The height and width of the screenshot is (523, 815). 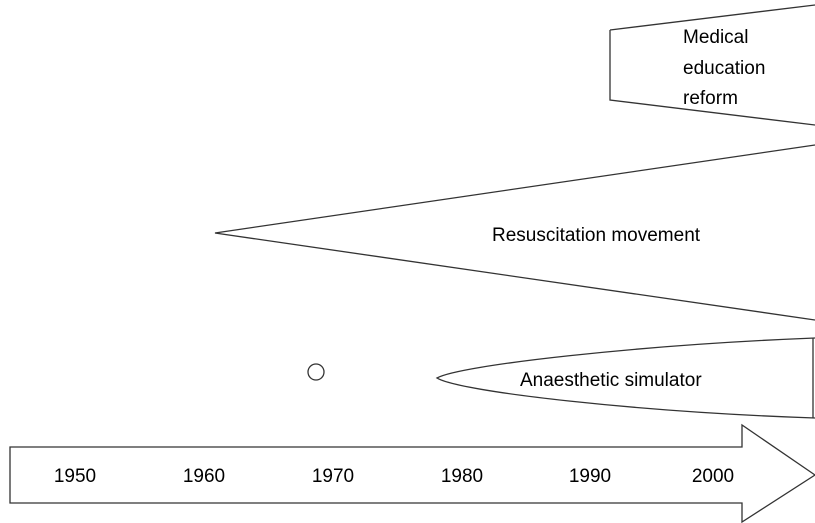 What do you see at coordinates (75, 476) in the screenshot?
I see `year-label: 1950` at bounding box center [75, 476].